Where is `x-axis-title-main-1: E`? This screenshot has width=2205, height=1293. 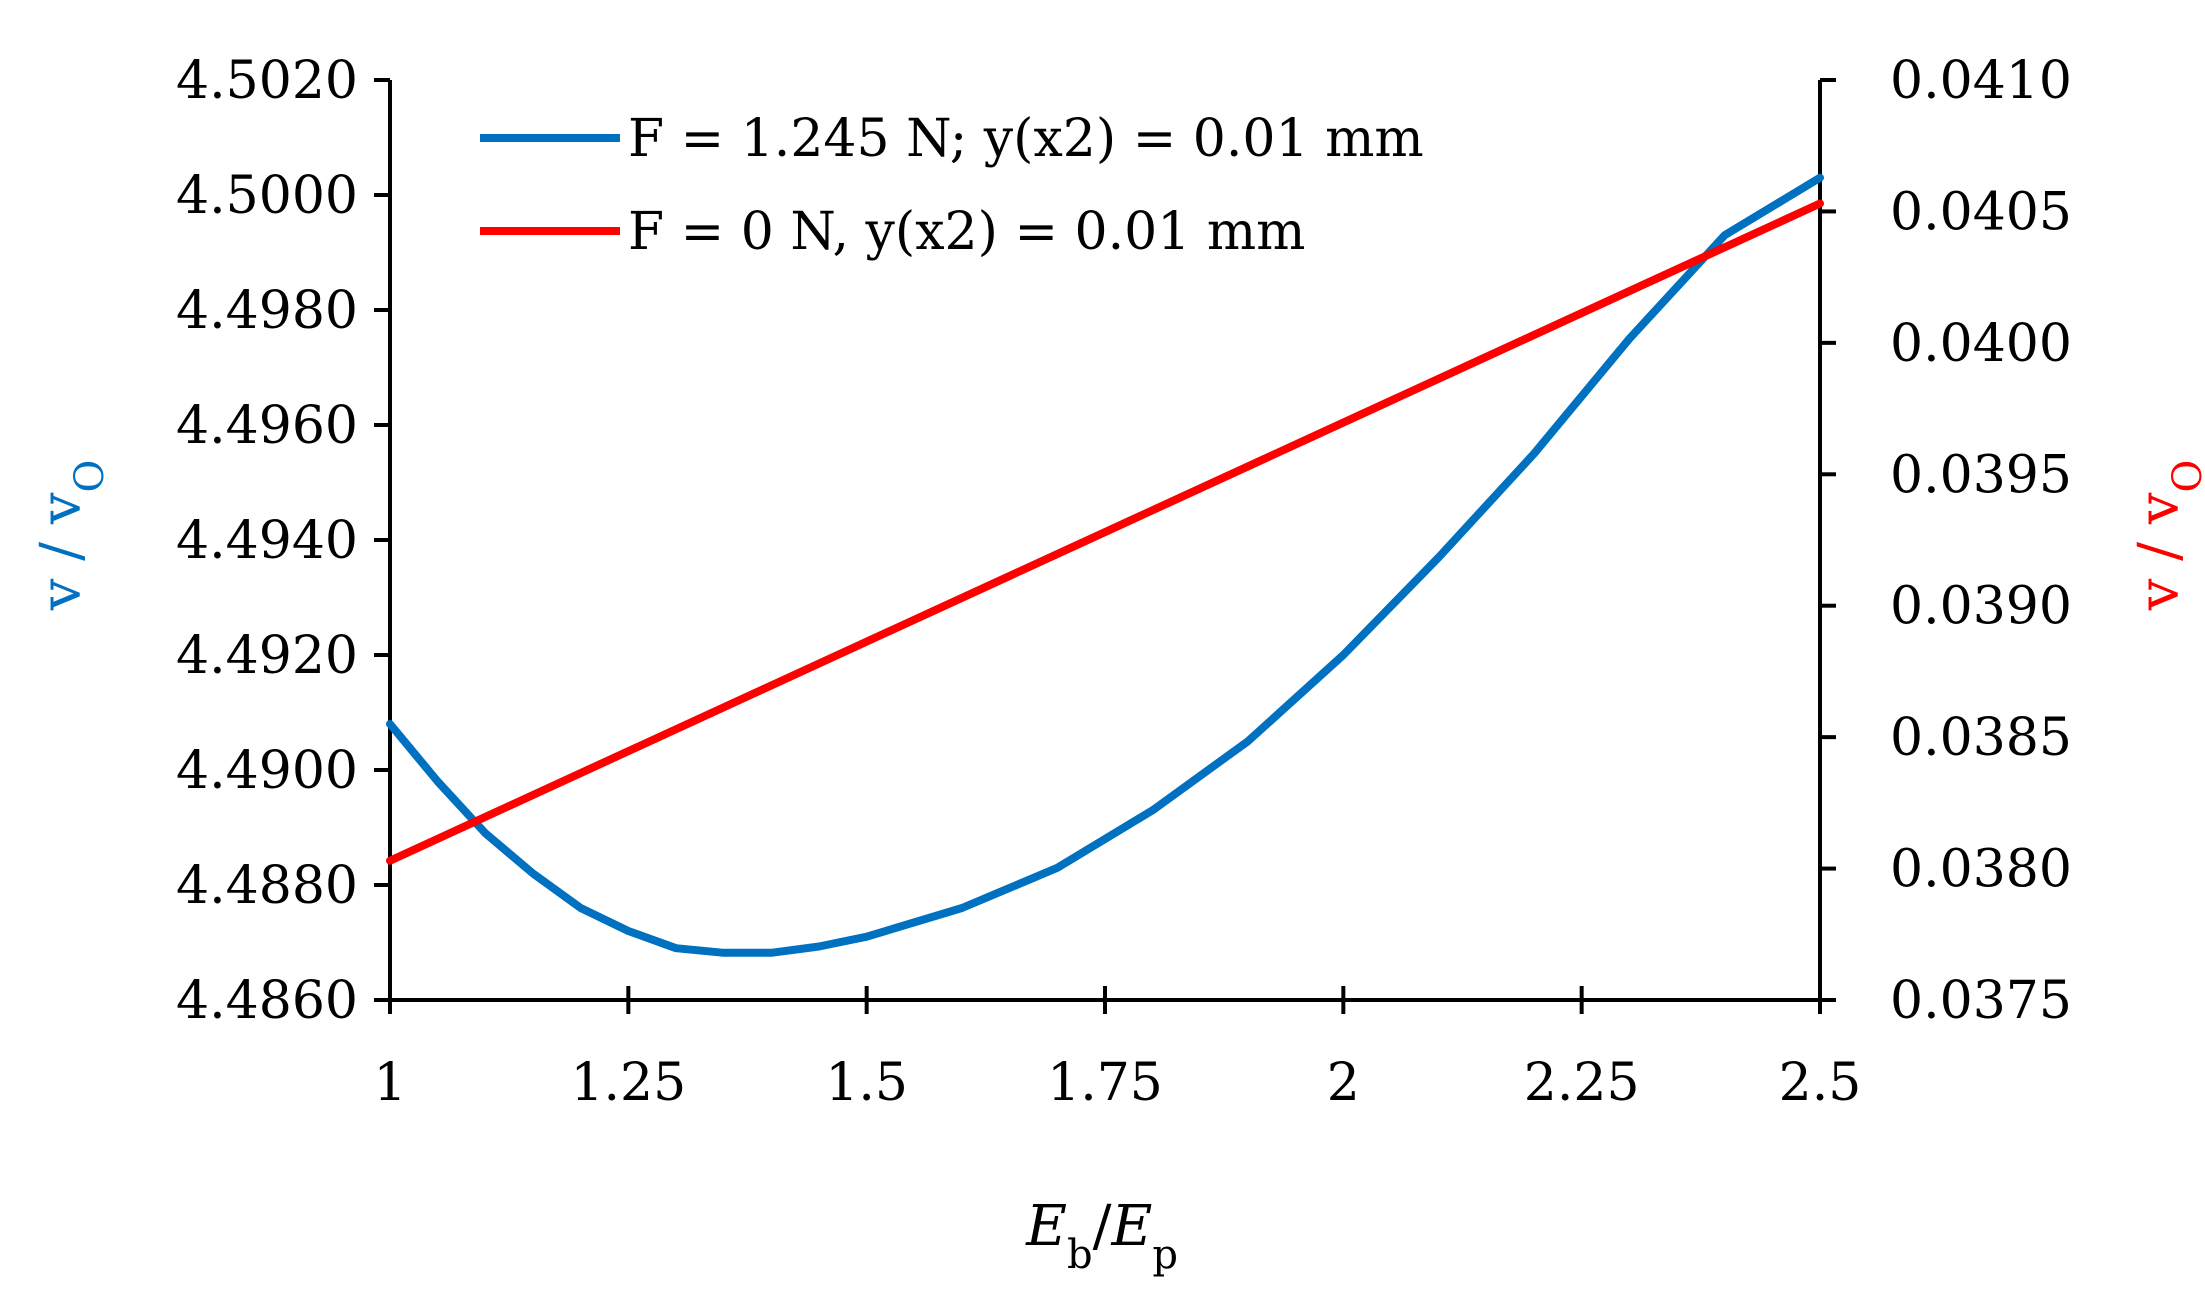 x-axis-title-main-1: E is located at coordinates (1046, 1226).